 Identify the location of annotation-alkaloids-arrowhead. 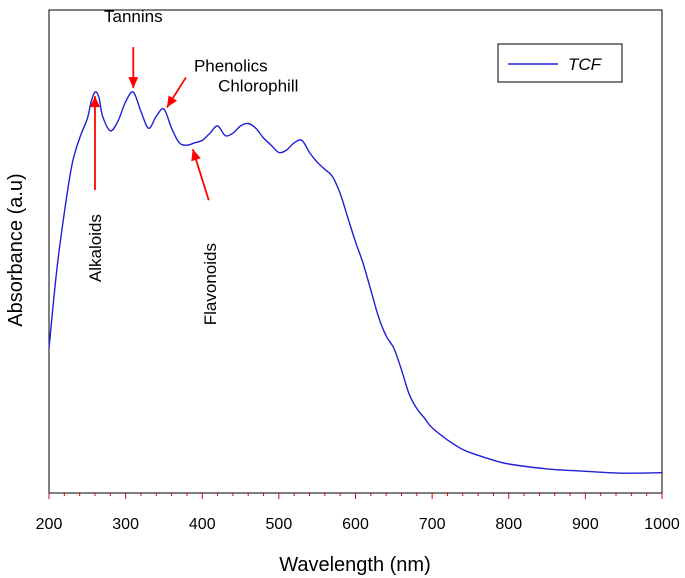
(94, 102).